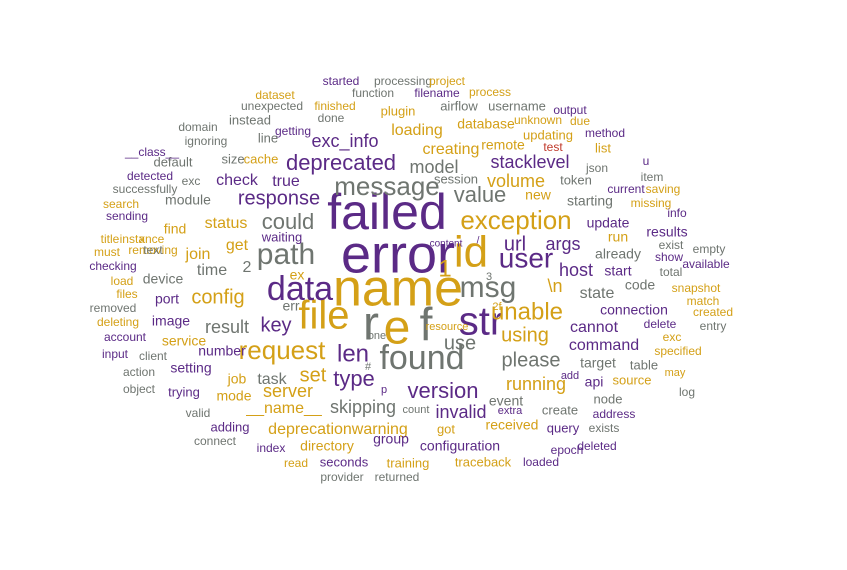  Describe the element at coordinates (663, 189) in the screenshot. I see `word-cloud-word: saving` at that location.